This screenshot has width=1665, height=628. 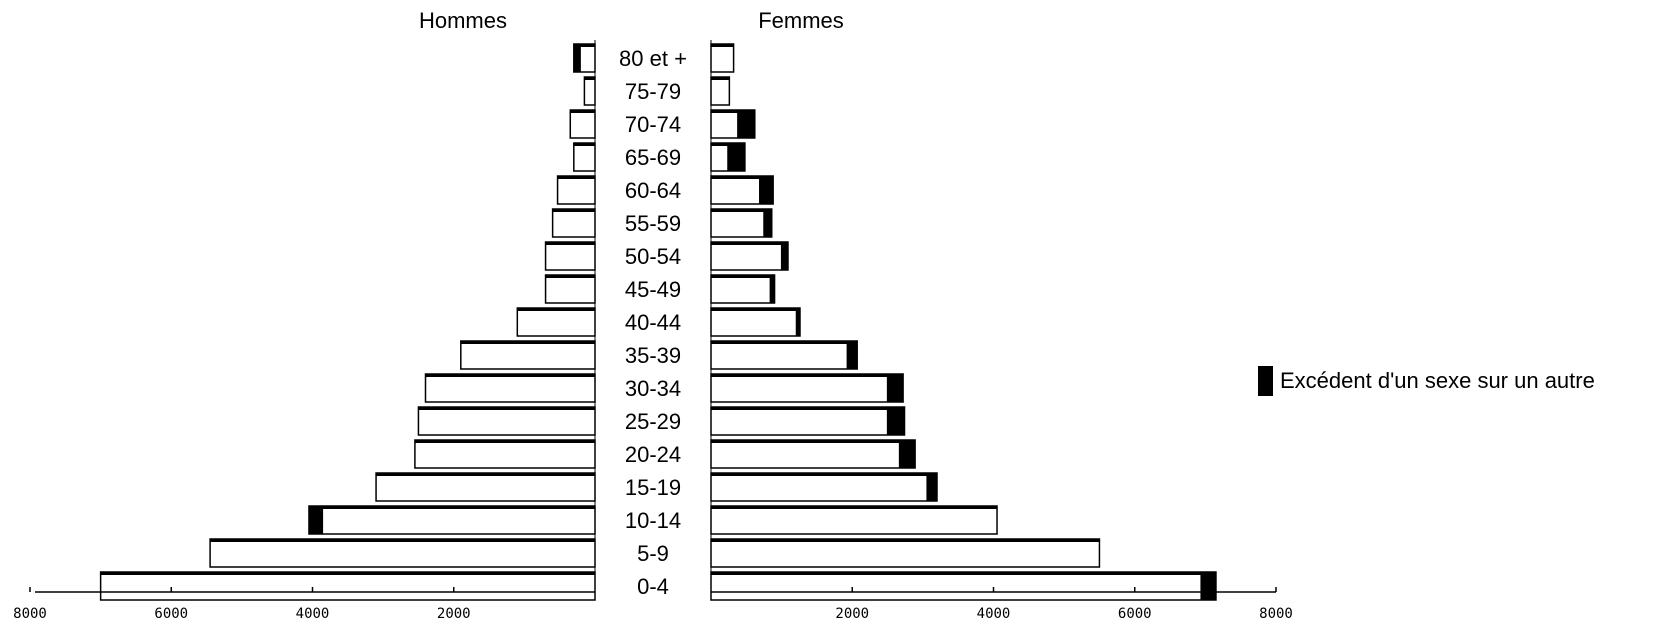 I want to click on bar-hommes-excess, so click(x=316, y=520).